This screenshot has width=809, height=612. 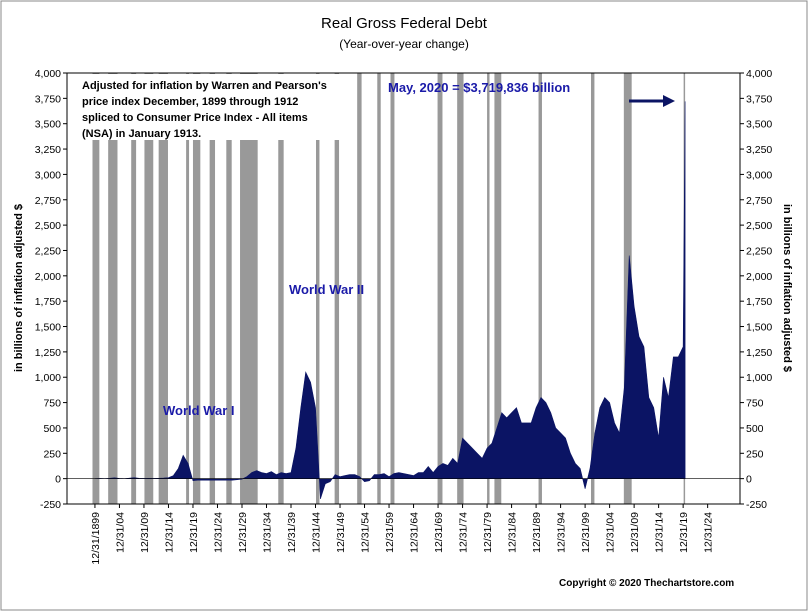 What do you see at coordinates (488, 532) in the screenshot?
I see `x-tick-label: 12/31/79` at bounding box center [488, 532].